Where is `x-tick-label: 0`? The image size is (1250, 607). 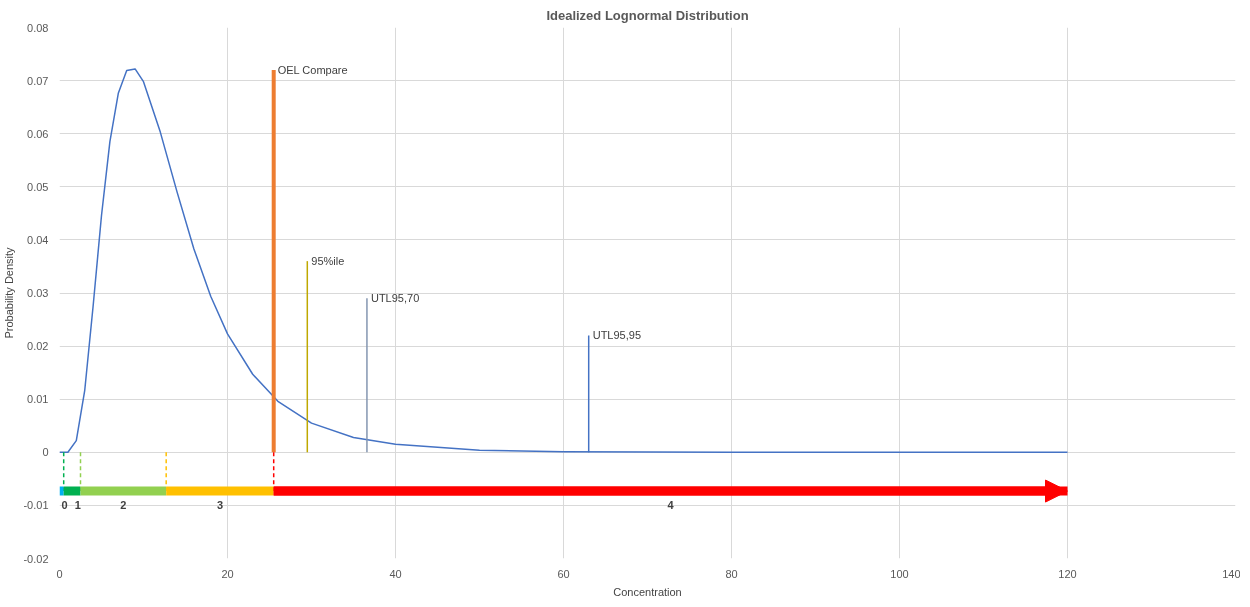 x-tick-label: 0 is located at coordinates (59, 573).